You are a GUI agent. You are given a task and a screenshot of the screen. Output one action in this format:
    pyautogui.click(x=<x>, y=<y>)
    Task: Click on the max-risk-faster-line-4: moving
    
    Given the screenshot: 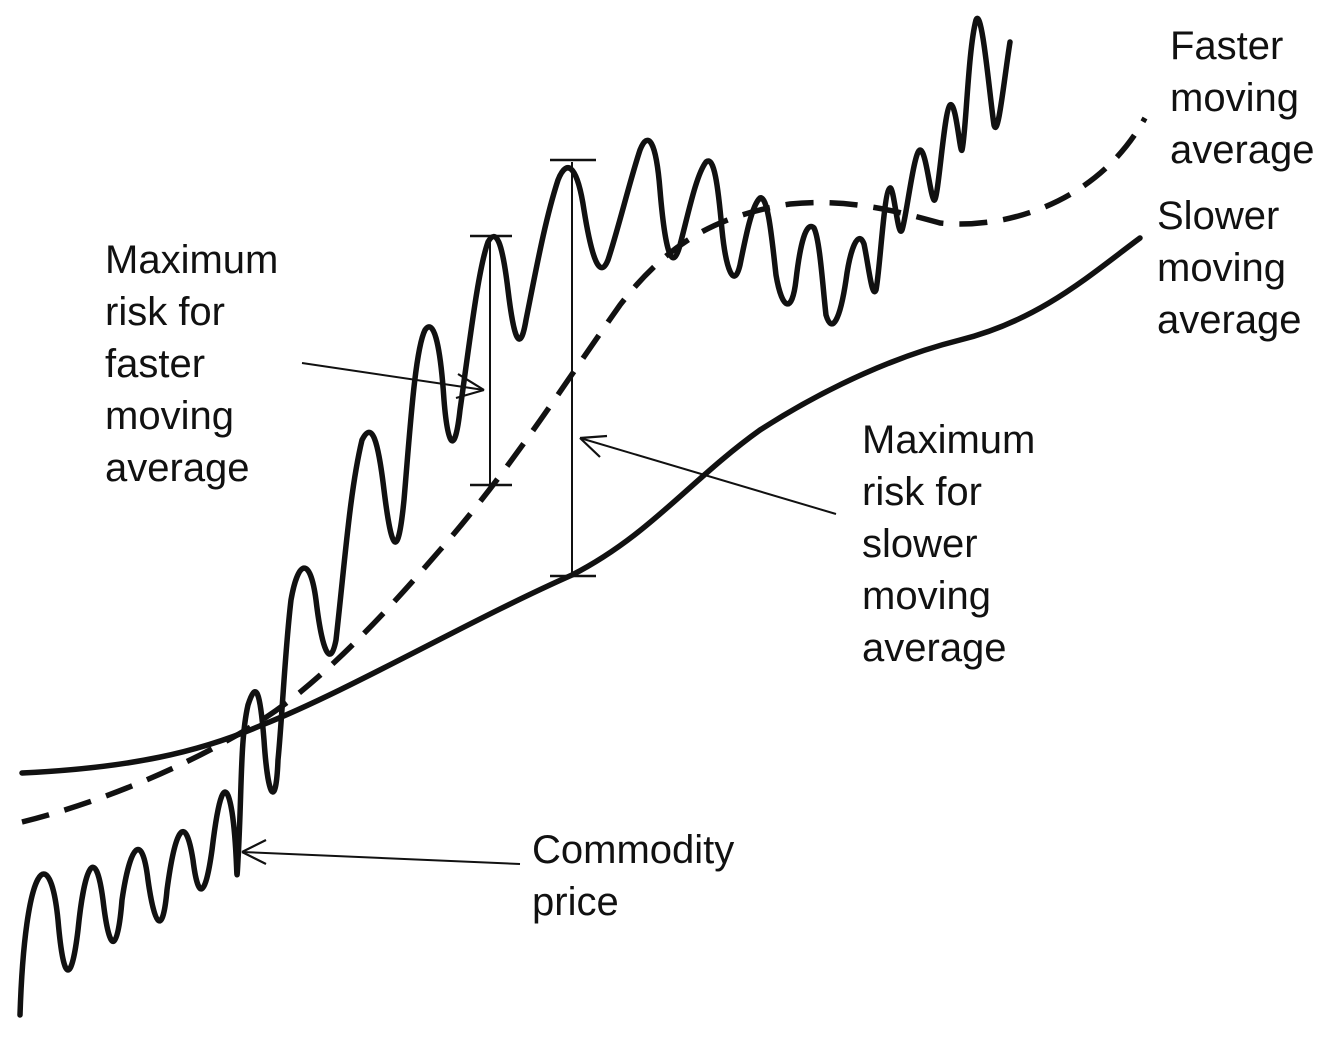 What is the action you would take?
    pyautogui.click(x=169, y=416)
    